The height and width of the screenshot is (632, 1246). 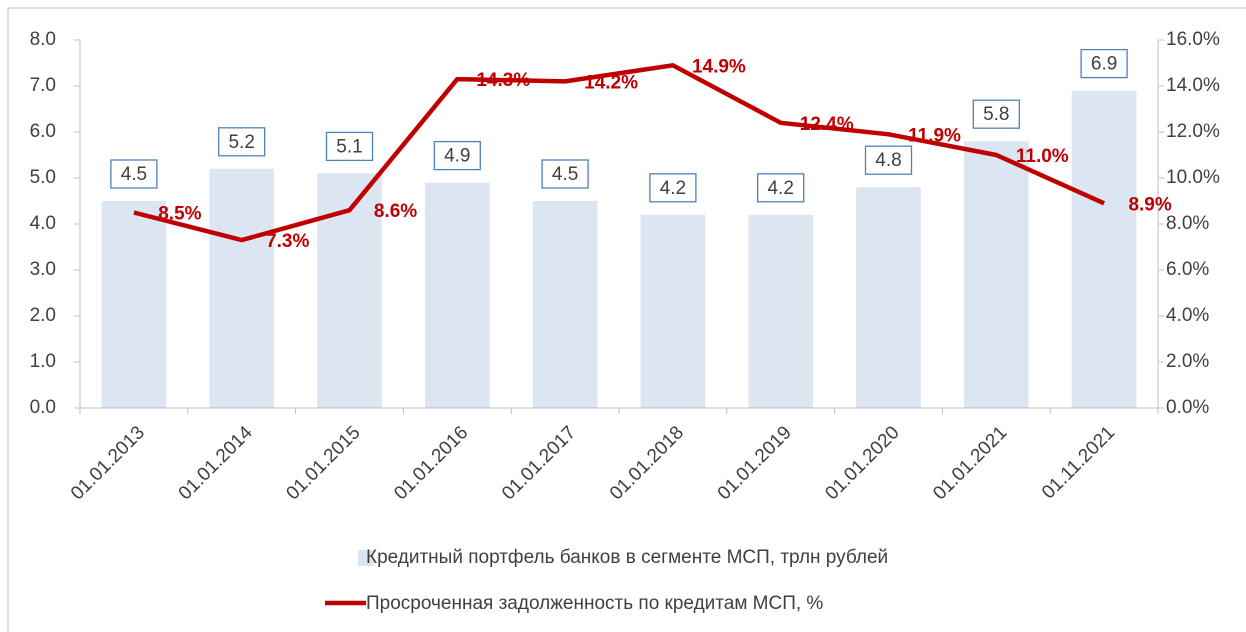 What do you see at coordinates (539, 463) in the screenshot?
I see `x-tick-label: 01.01.2017` at bounding box center [539, 463].